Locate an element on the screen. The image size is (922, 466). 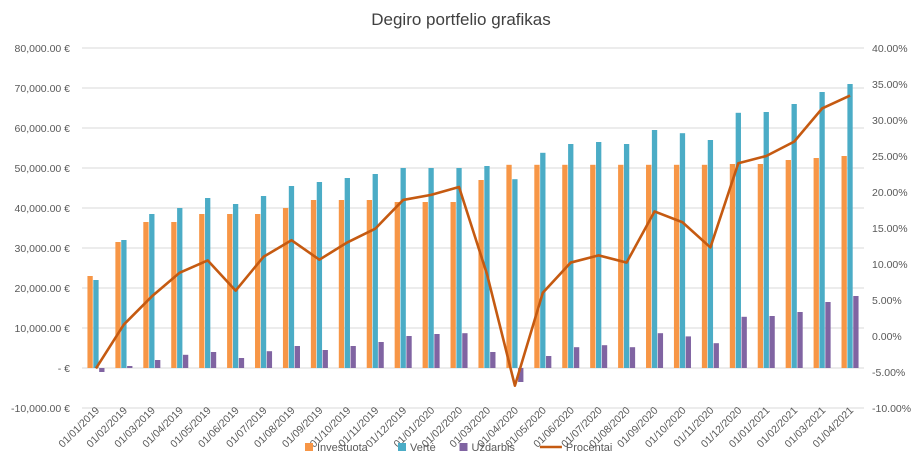
chart-title: Degiro portfelio grafikas is located at coordinates (461, 19).